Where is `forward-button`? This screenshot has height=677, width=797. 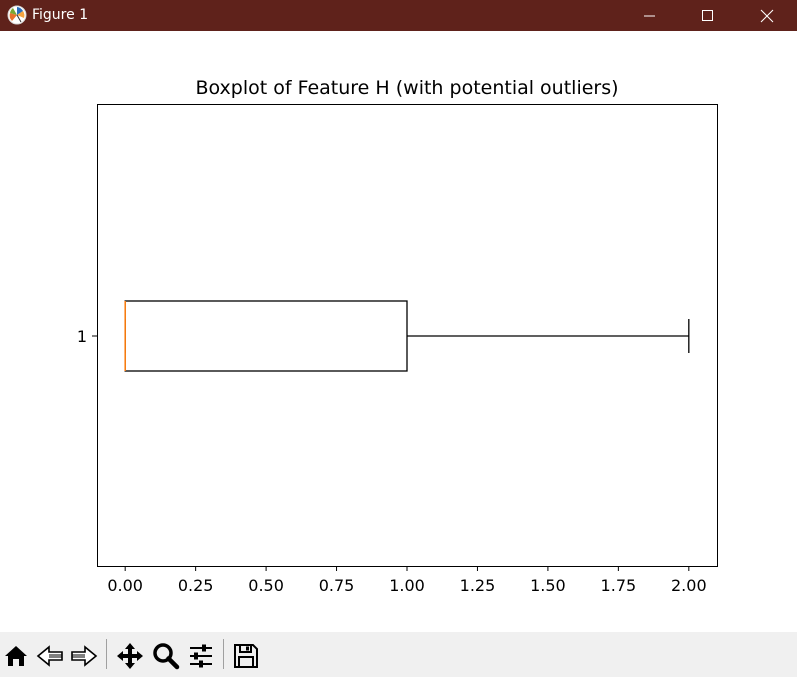
forward-button is located at coordinates (84, 656).